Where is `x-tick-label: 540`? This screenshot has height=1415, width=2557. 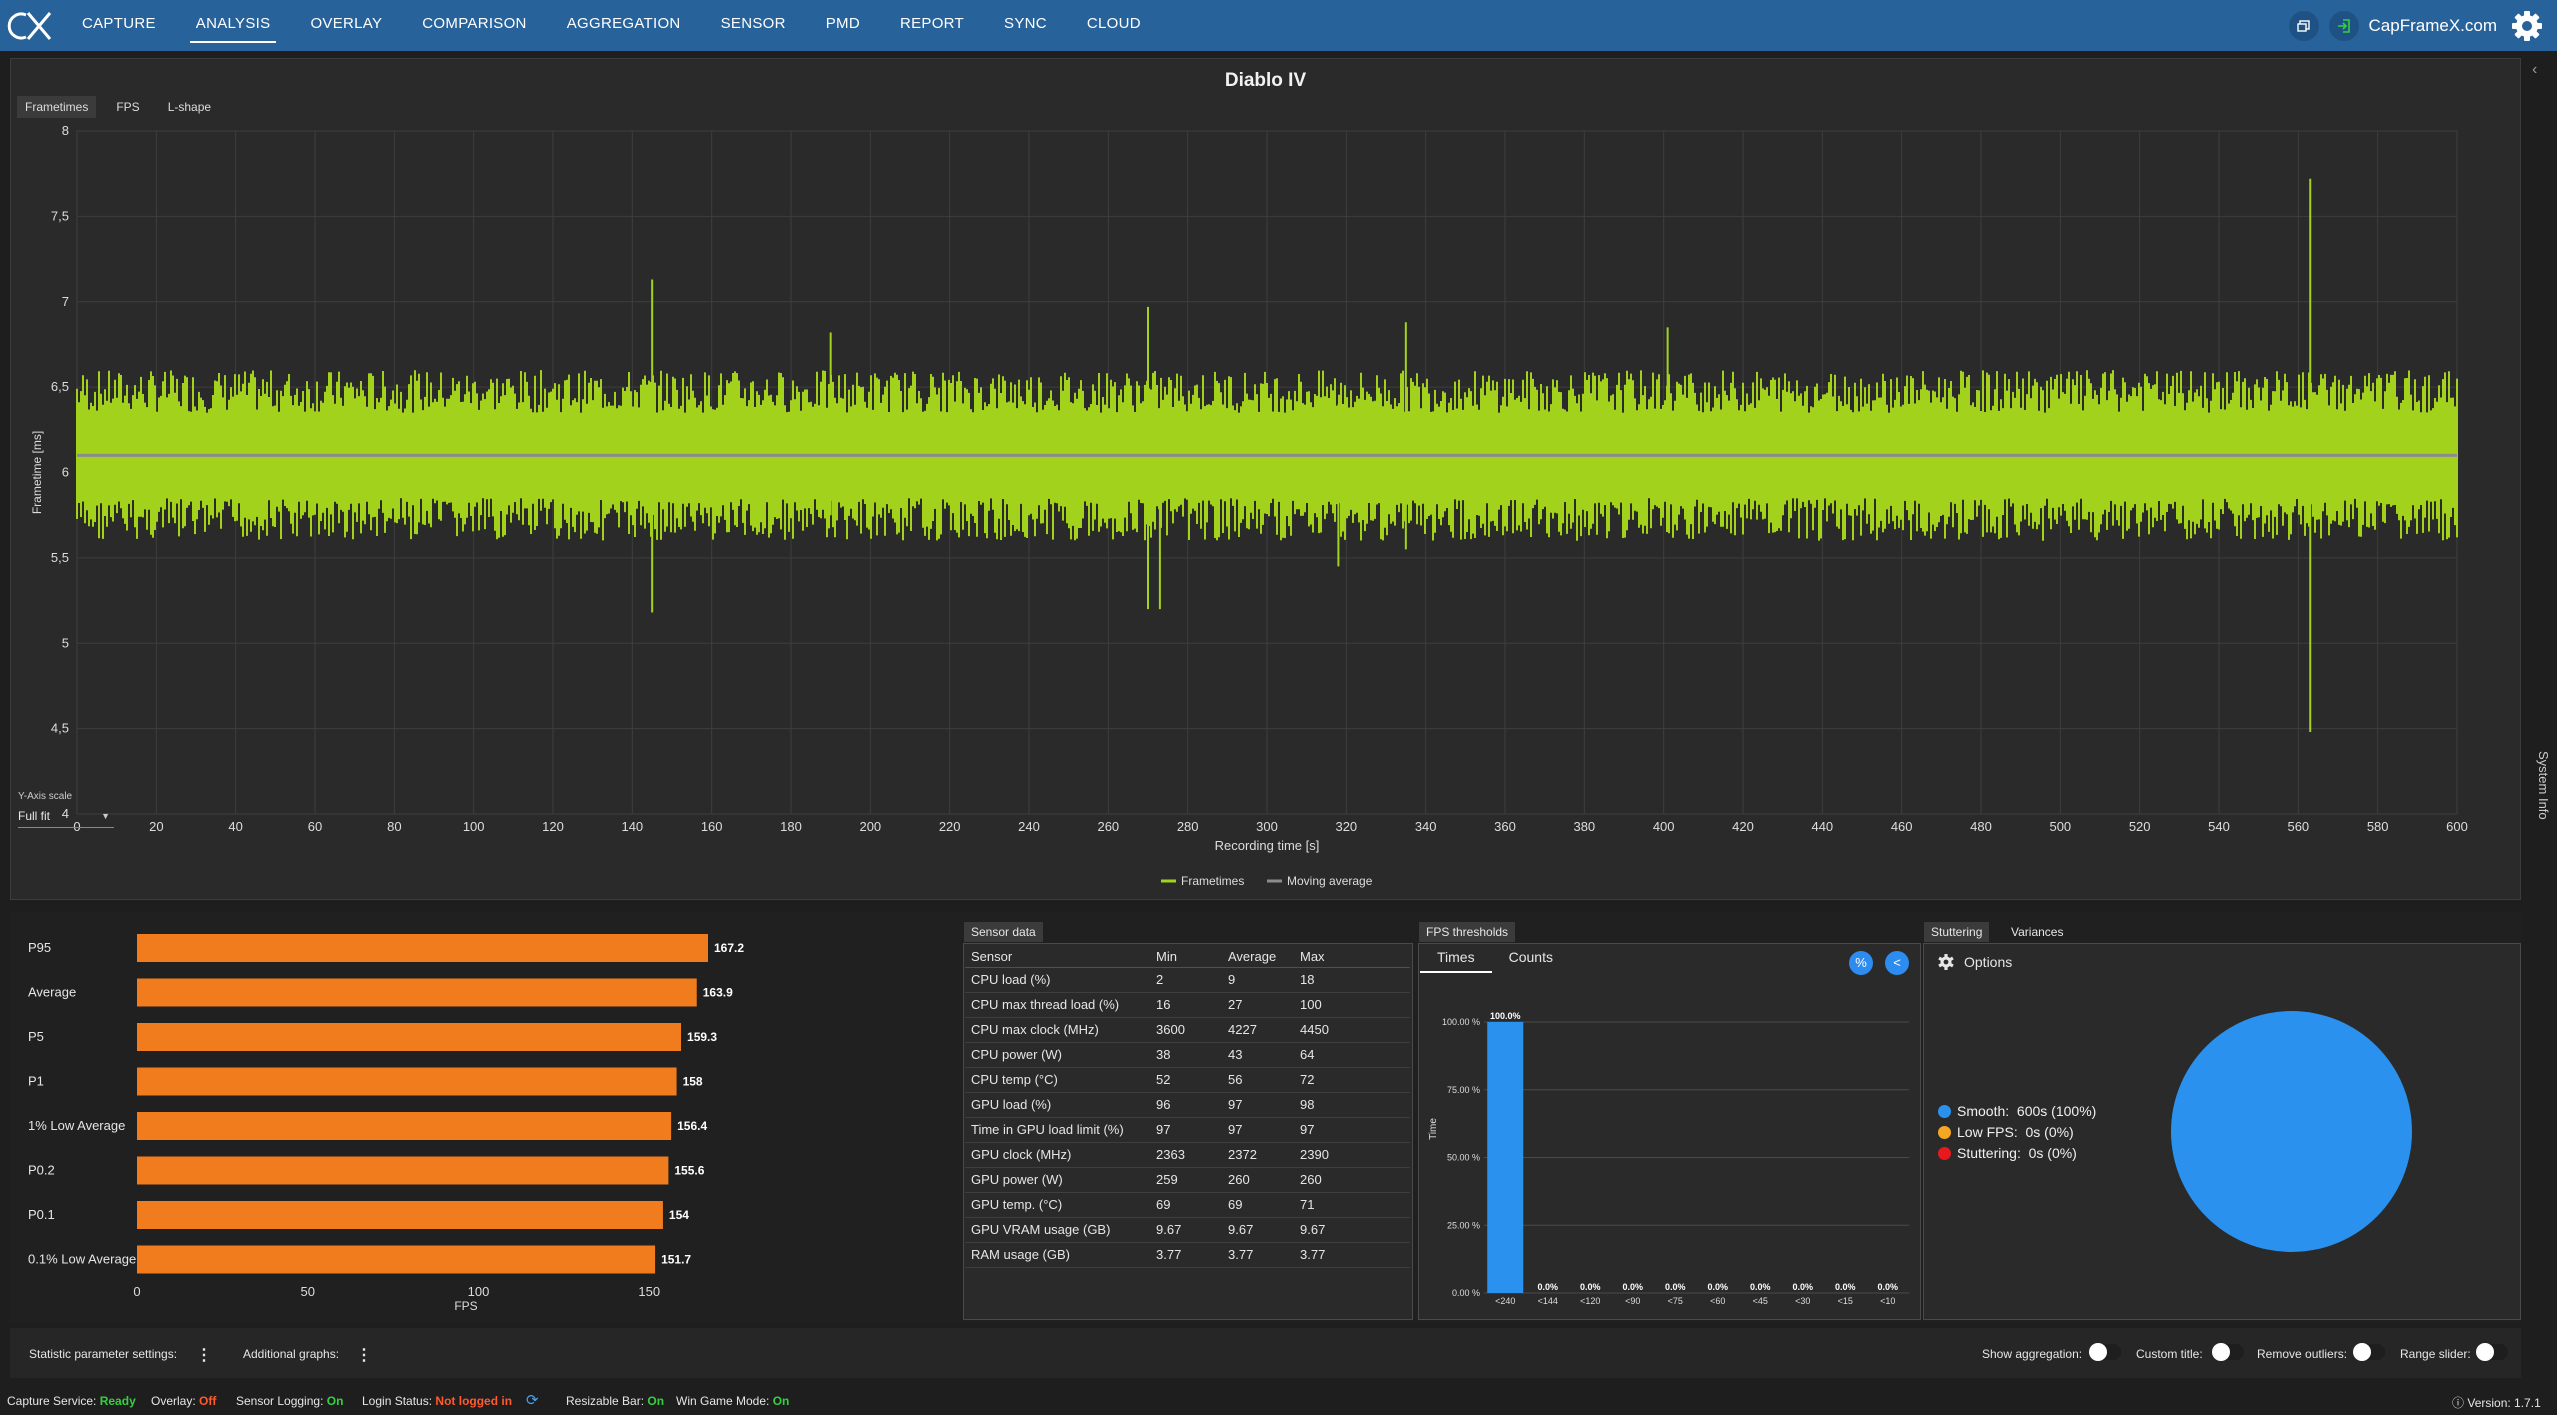
x-tick-label: 540 is located at coordinates (2219, 826).